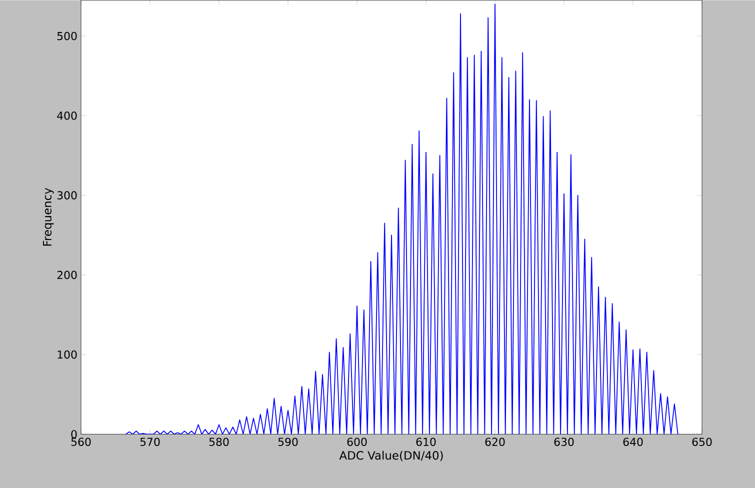 This screenshot has height=488, width=755. Describe the element at coordinates (67, 195) in the screenshot. I see `y-tick-label: 300` at that location.